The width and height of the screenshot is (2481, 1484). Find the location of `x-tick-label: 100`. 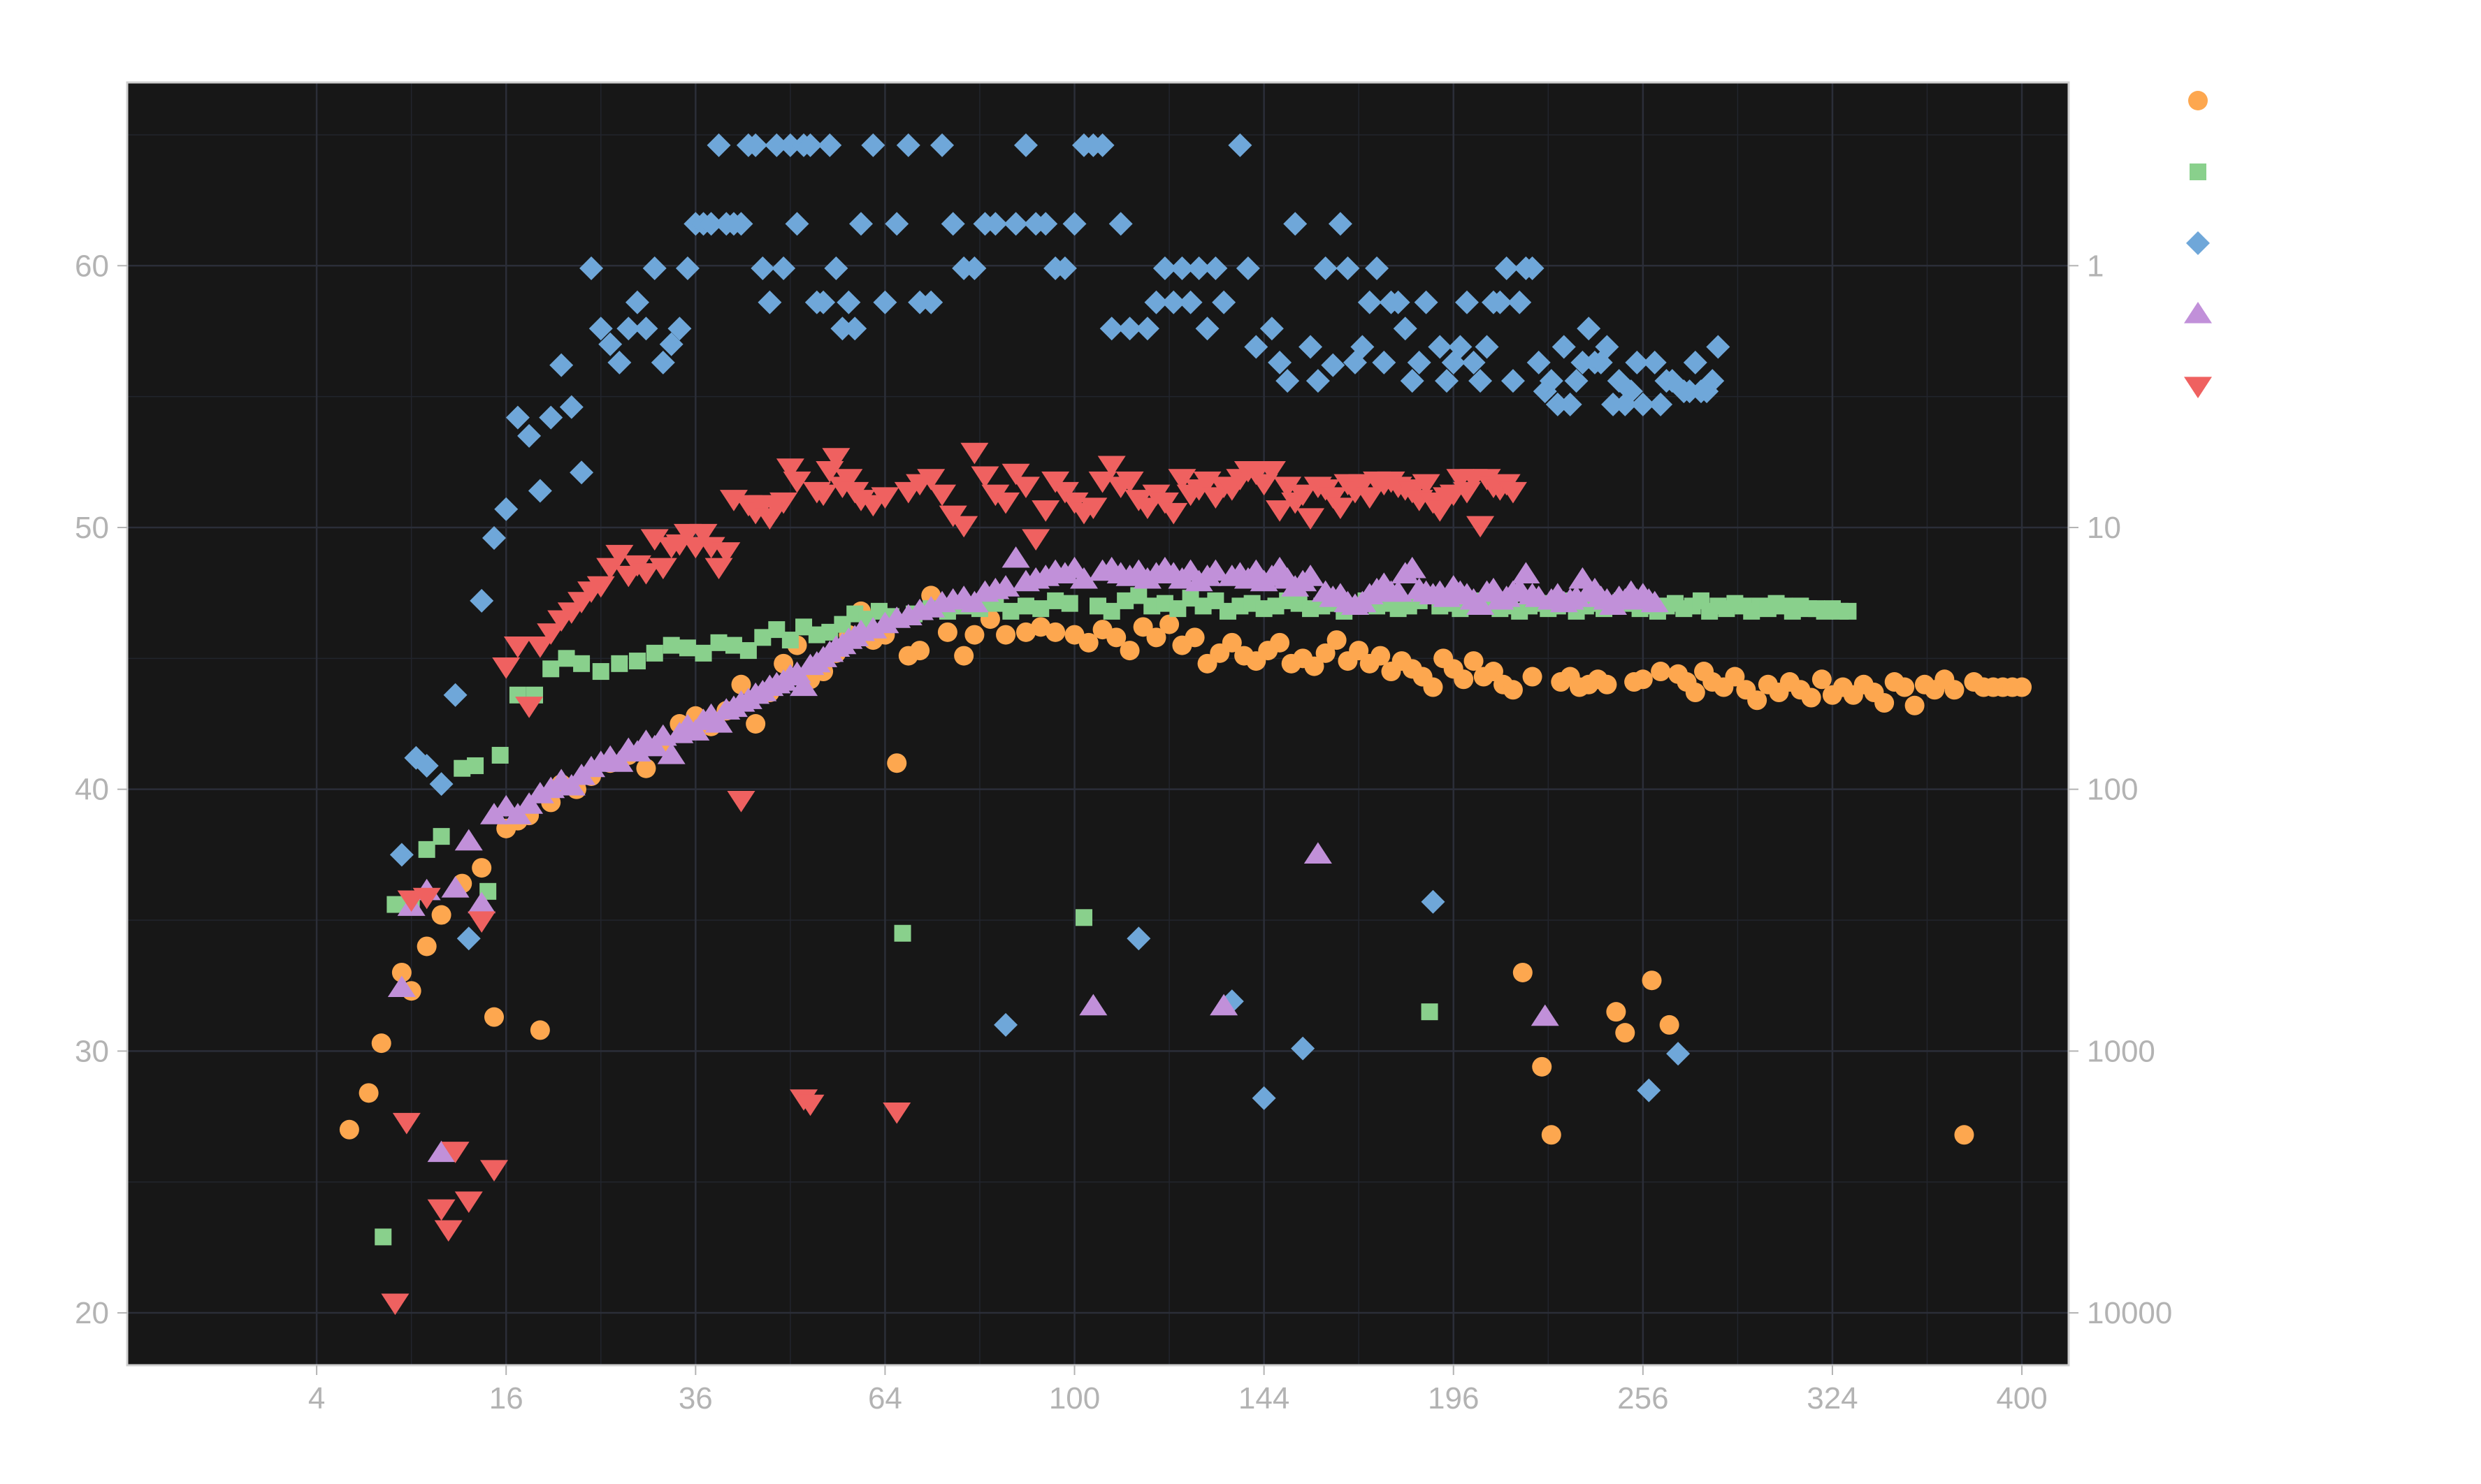

x-tick-label: 100 is located at coordinates (1074, 1398).